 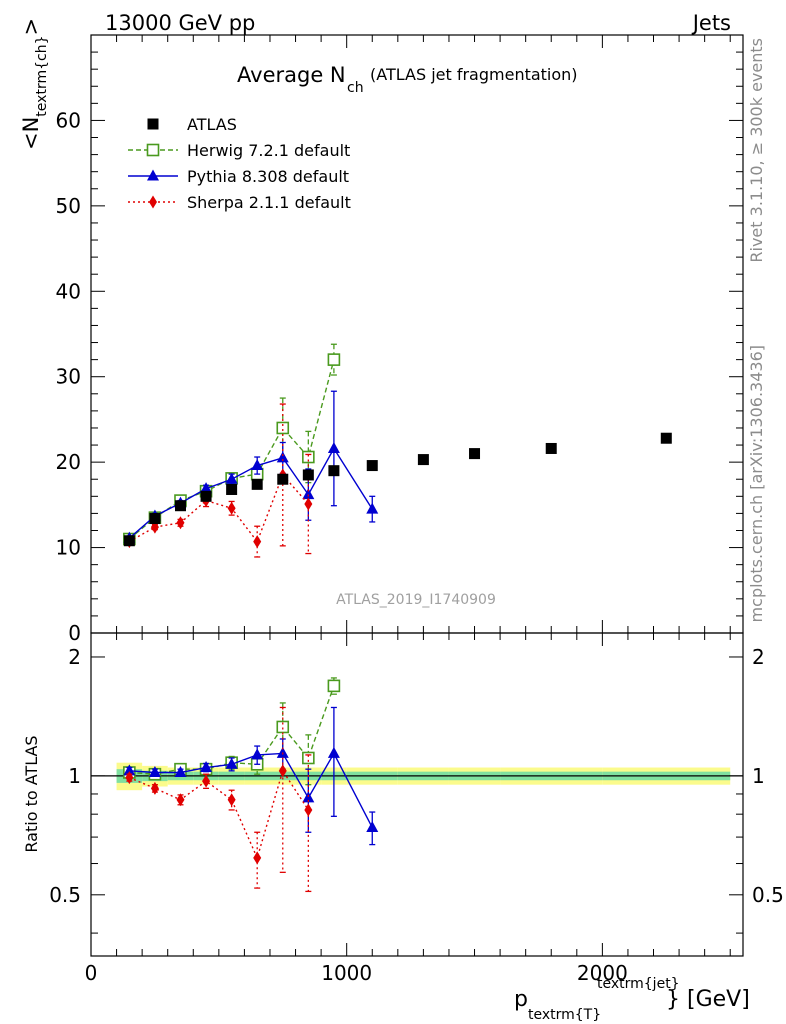 What do you see at coordinates (212, 124) in the screenshot?
I see `legend-atlas-label: ATLAS` at bounding box center [212, 124].